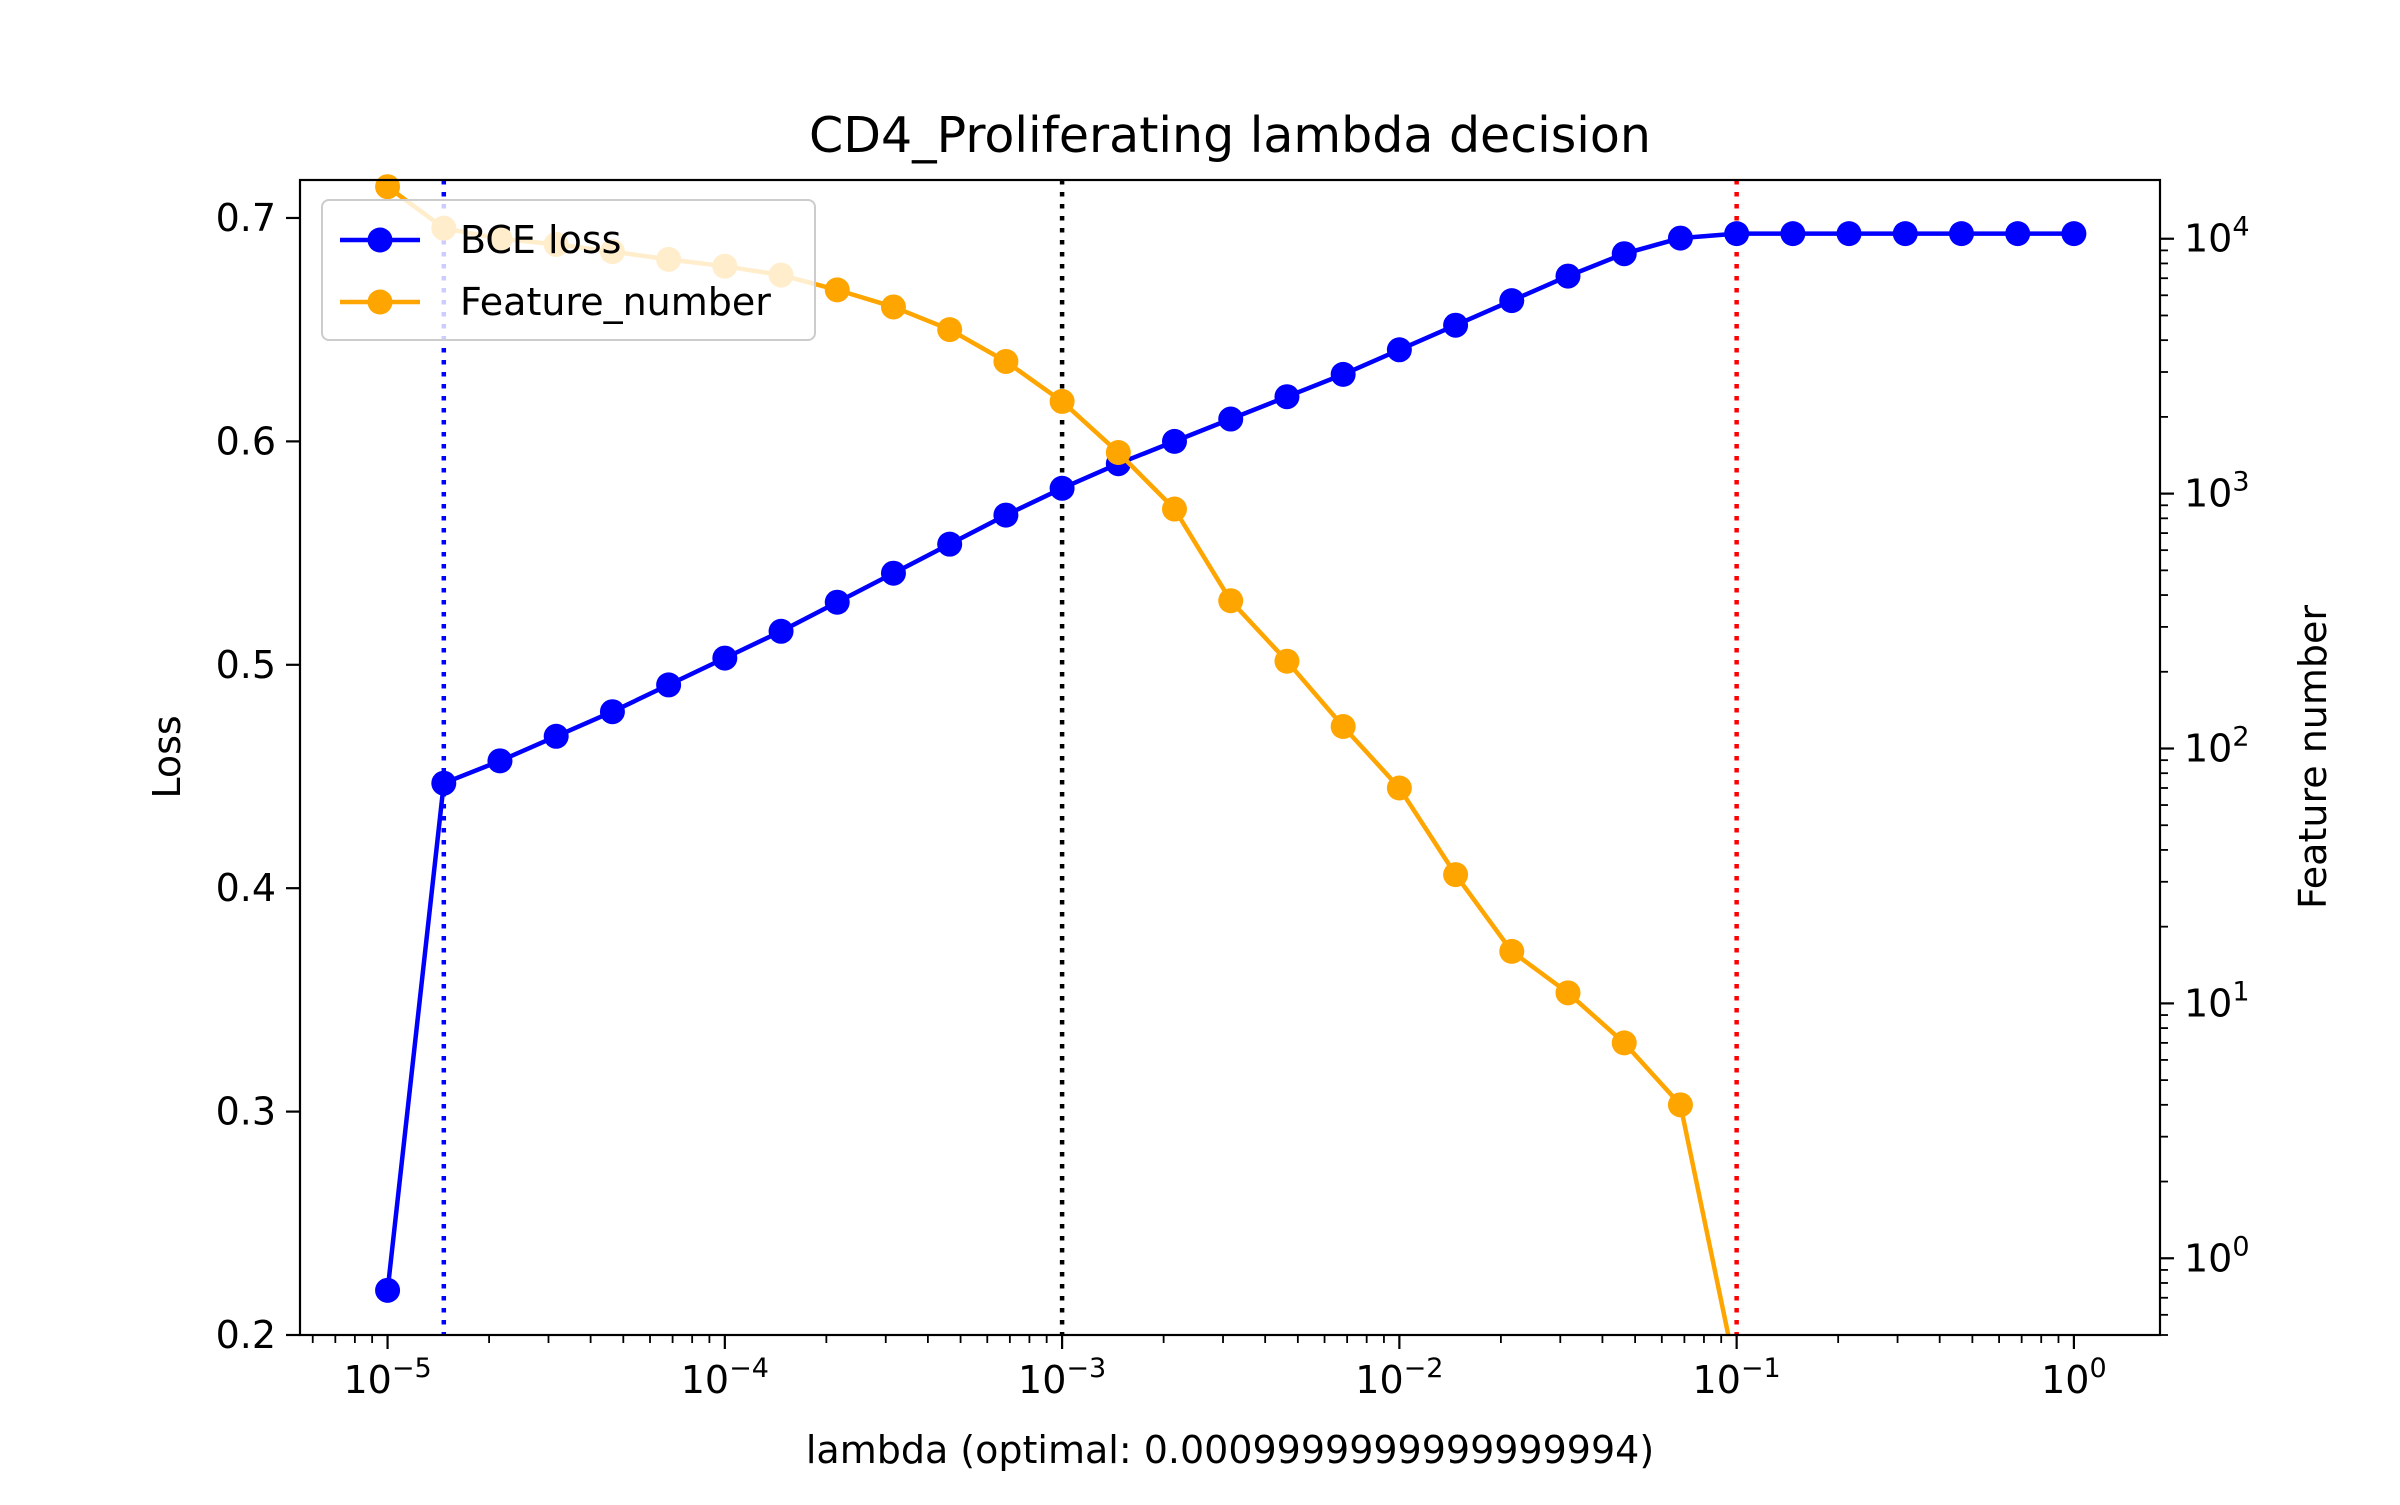 This screenshot has width=2400, height=1505. I want to click on x-tick-label: 10⁻⁵, so click(387, 1377).